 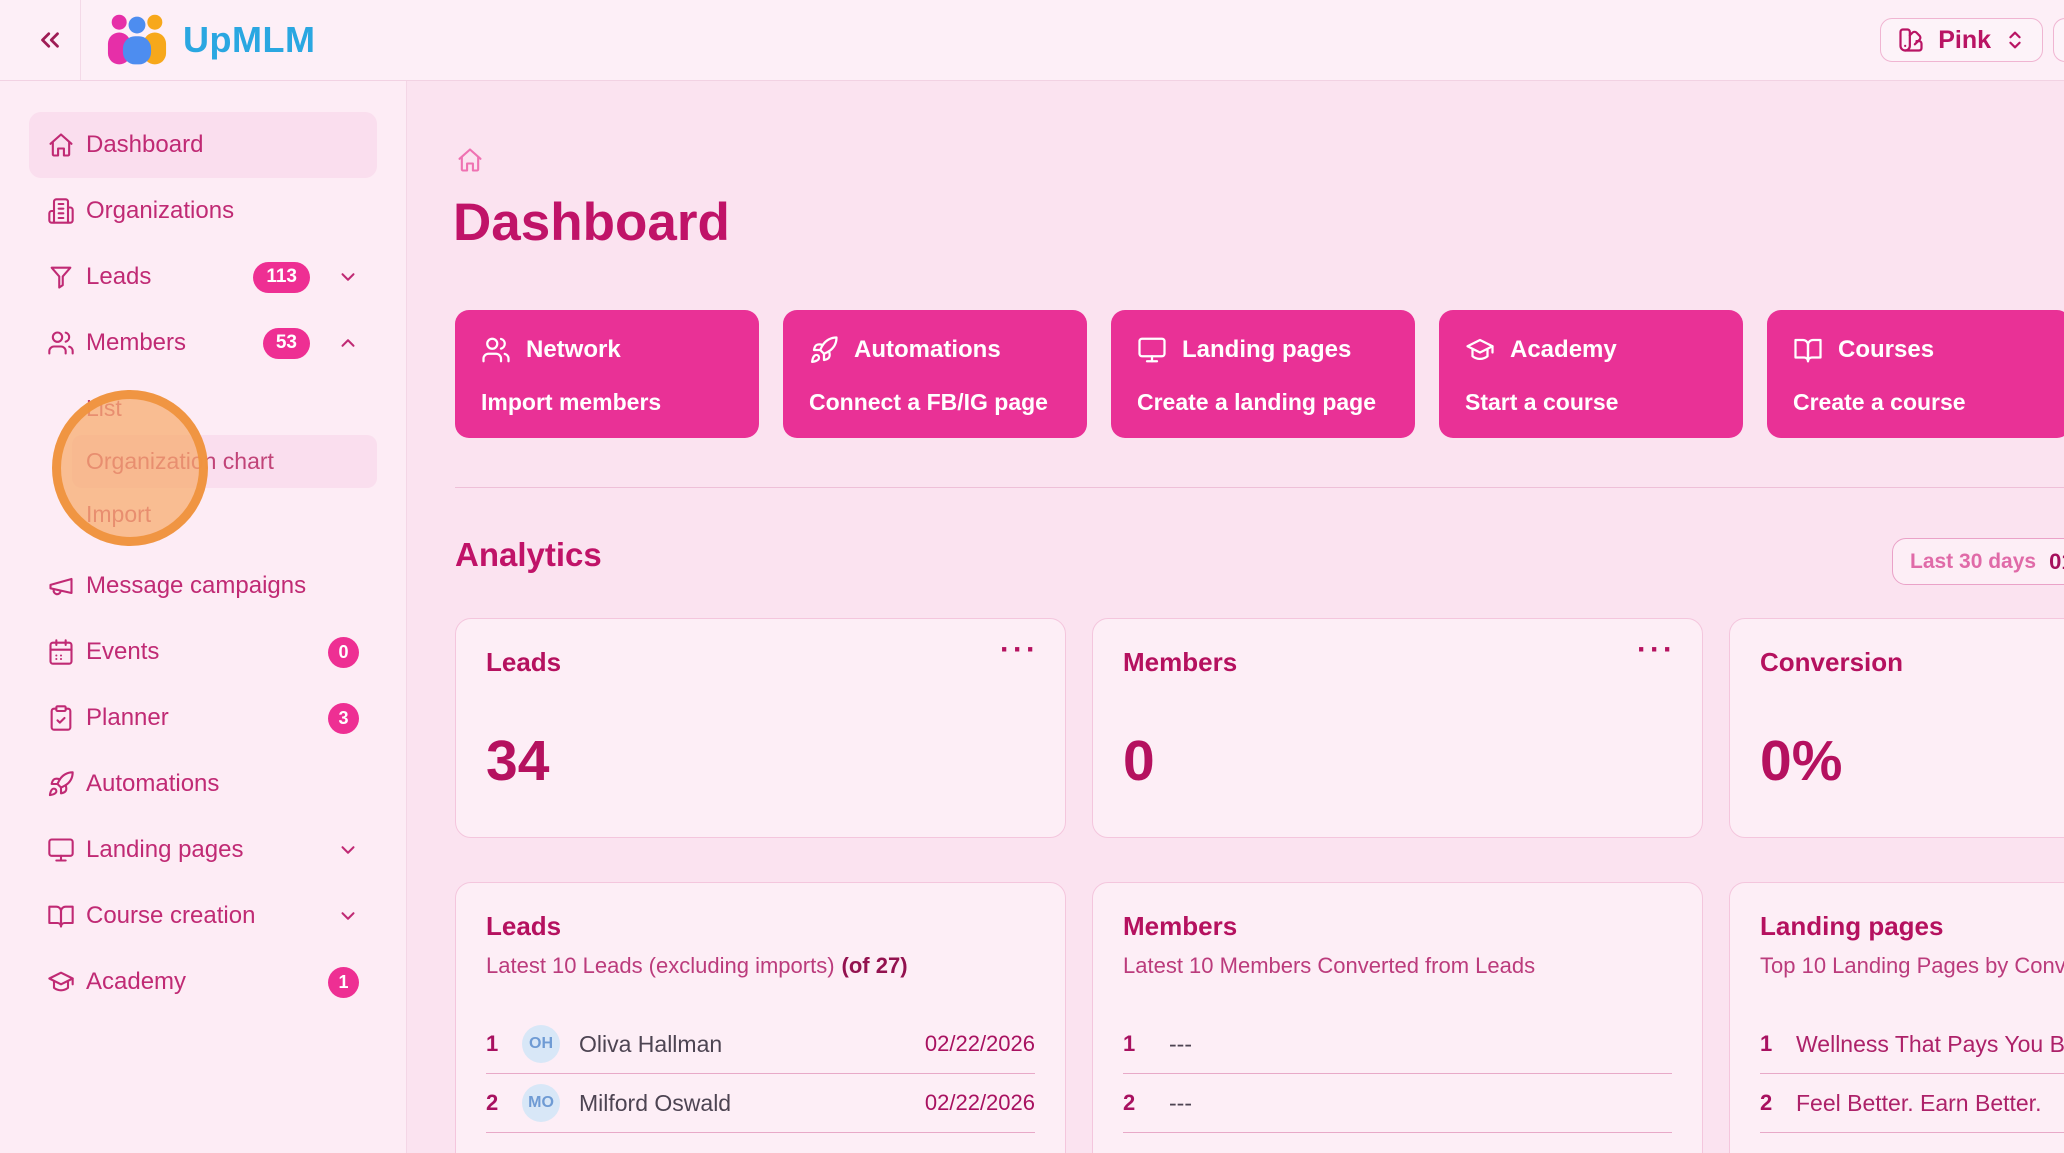 What do you see at coordinates (119, 514) in the screenshot?
I see `sidebar-subitem-label: Import` at bounding box center [119, 514].